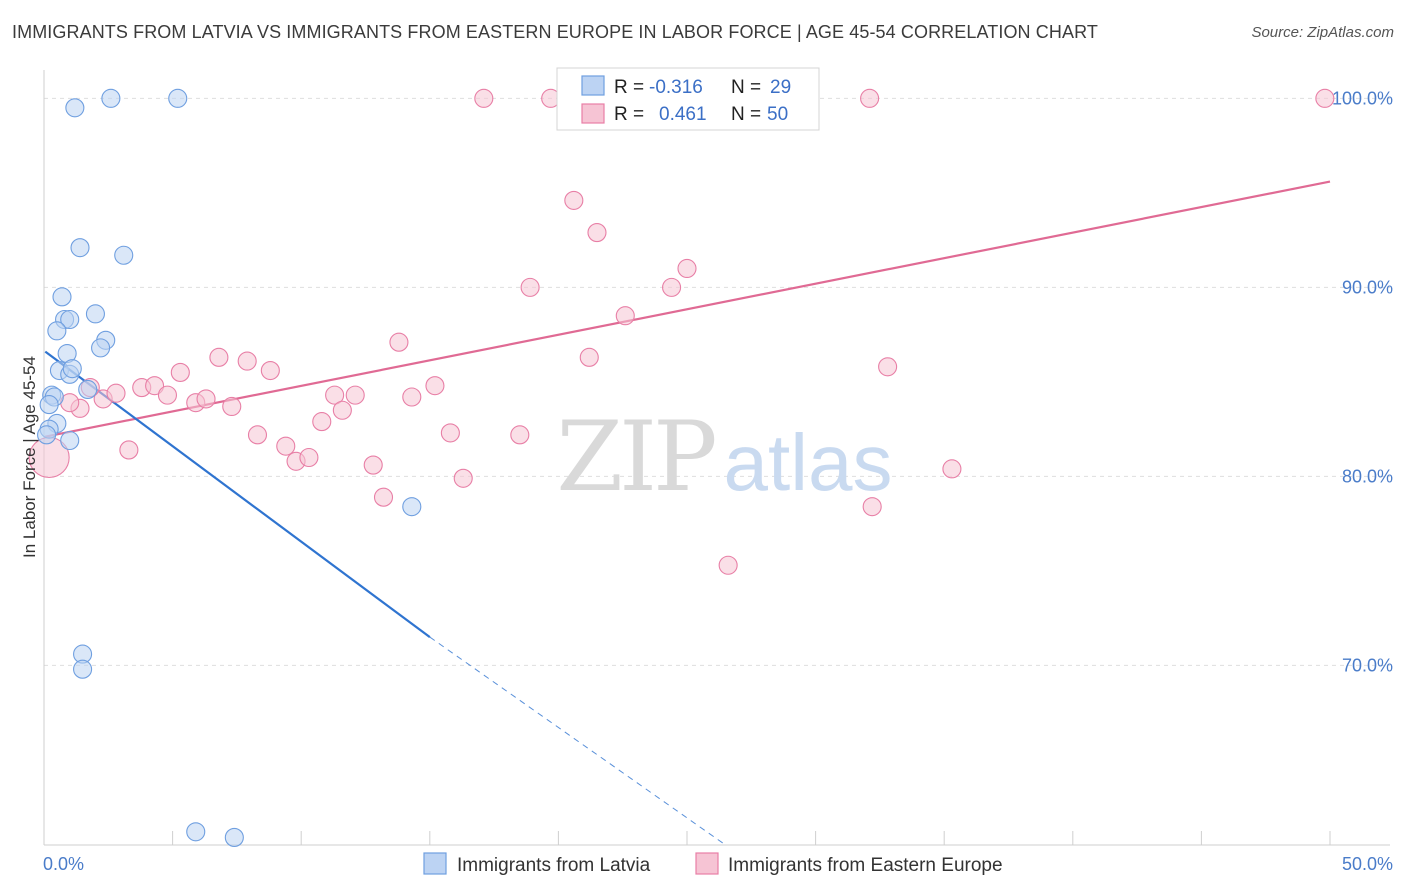 This screenshot has width=1406, height=892. Describe the element at coordinates (780, 87) in the screenshot. I see `legend-n-value-latvia: 29` at that location.